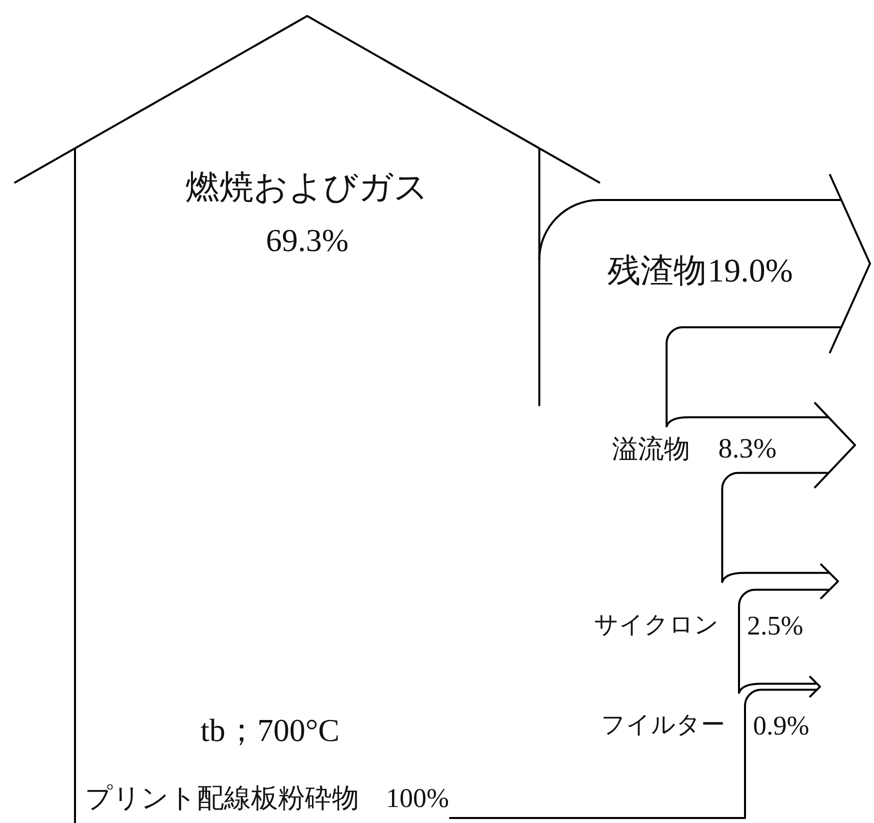 The height and width of the screenshot is (823, 874). Describe the element at coordinates (307, 188) in the screenshot. I see `category-label: 燃焼およびガス` at that location.